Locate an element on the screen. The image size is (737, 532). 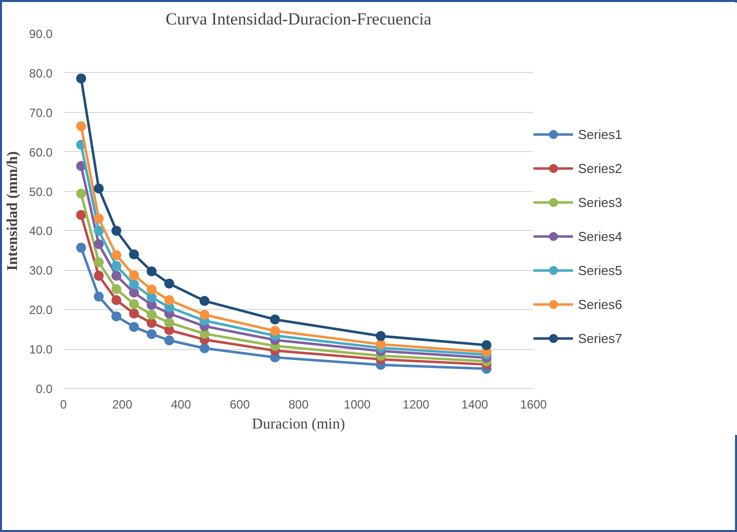
y-tick-label: 20.0 is located at coordinates (41, 310).